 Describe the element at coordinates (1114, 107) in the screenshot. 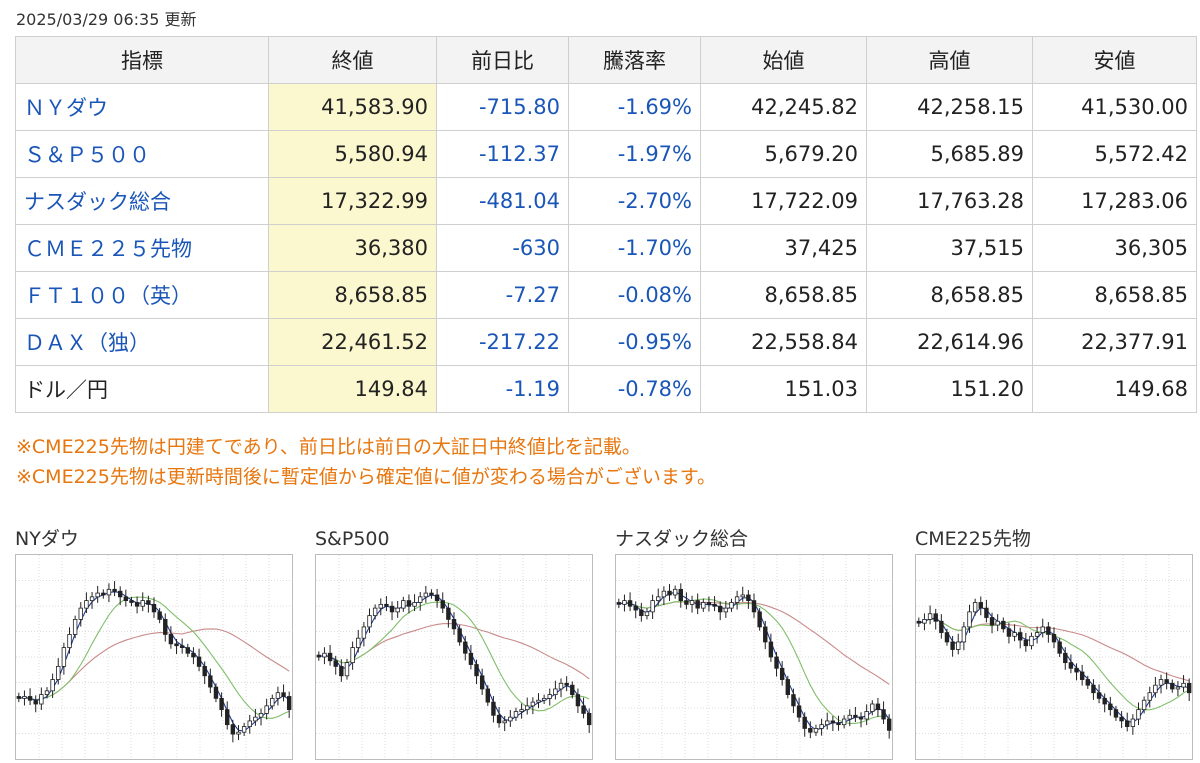

I see `low-cell: 41,530.00` at that location.